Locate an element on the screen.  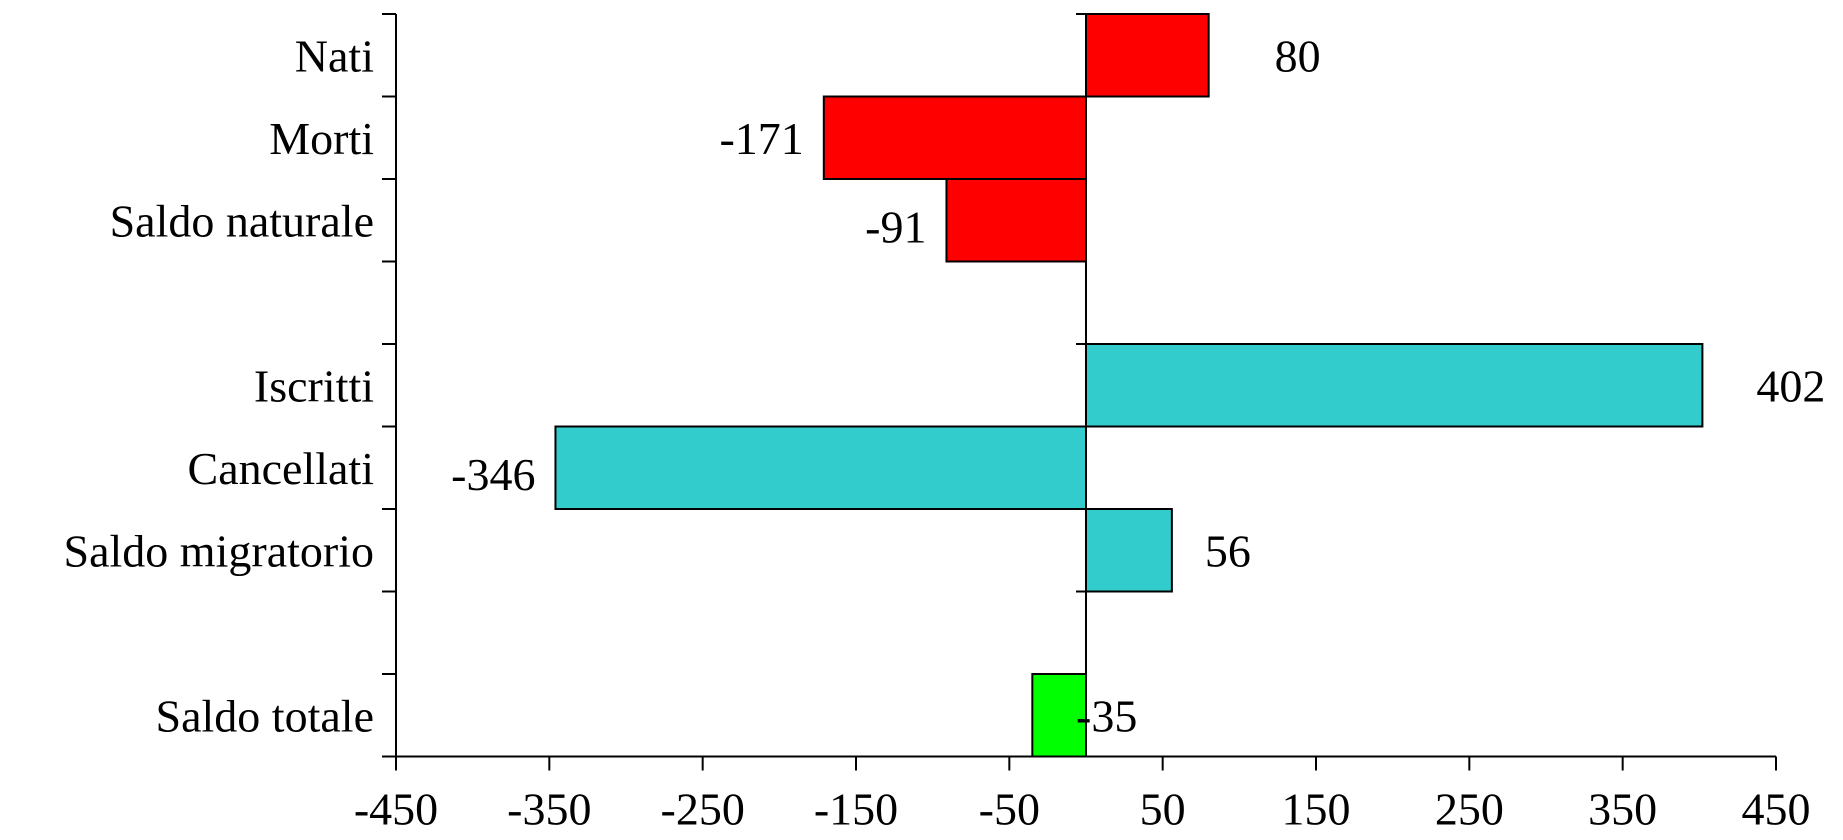
value-label-saldo-migratorio: 56 is located at coordinates (1228, 550).